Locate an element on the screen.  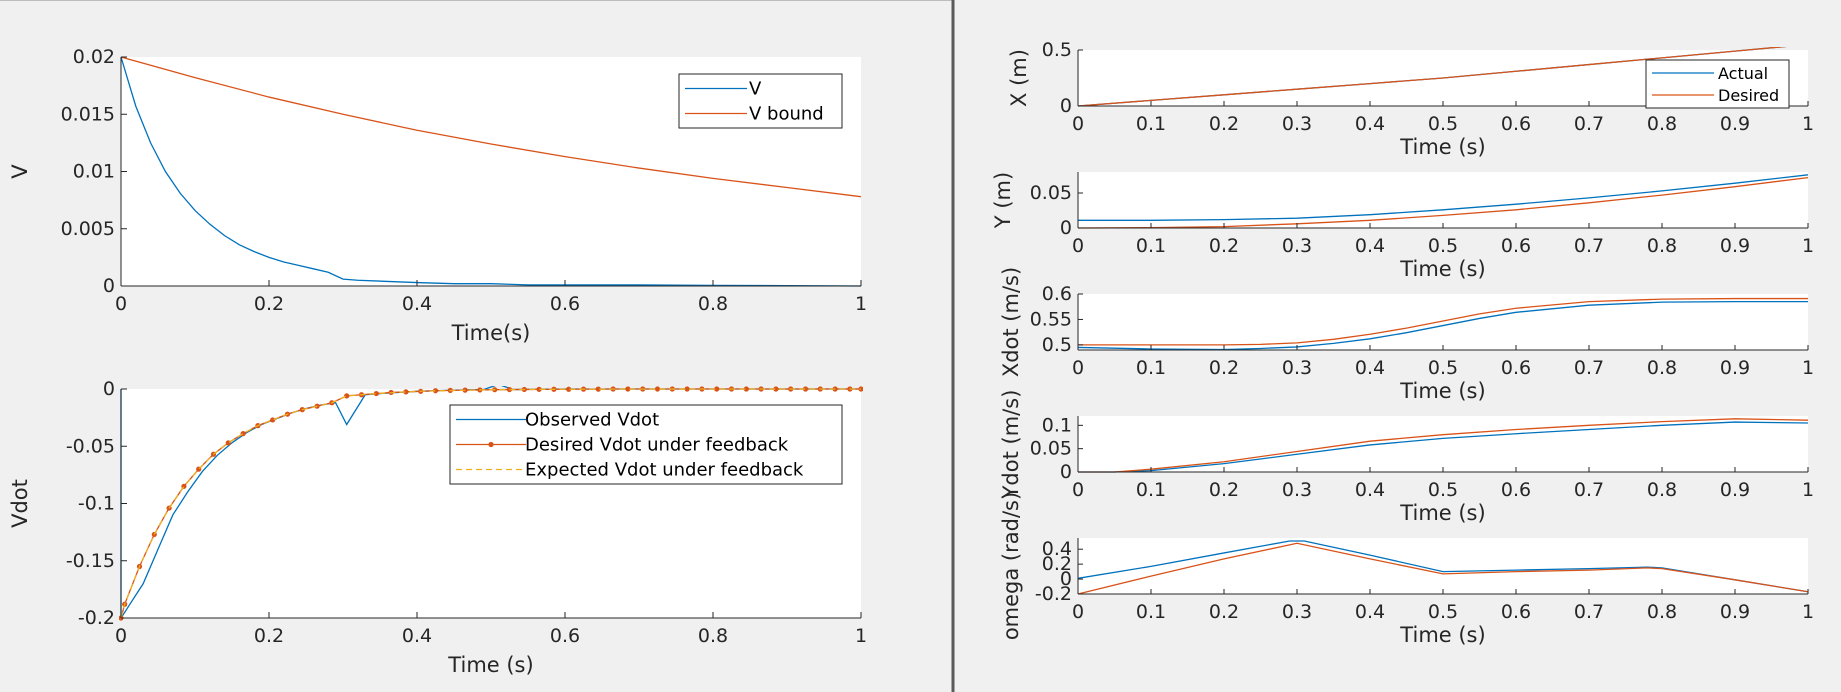
omega-x-tick-label: 0.6 is located at coordinates (1516, 612).